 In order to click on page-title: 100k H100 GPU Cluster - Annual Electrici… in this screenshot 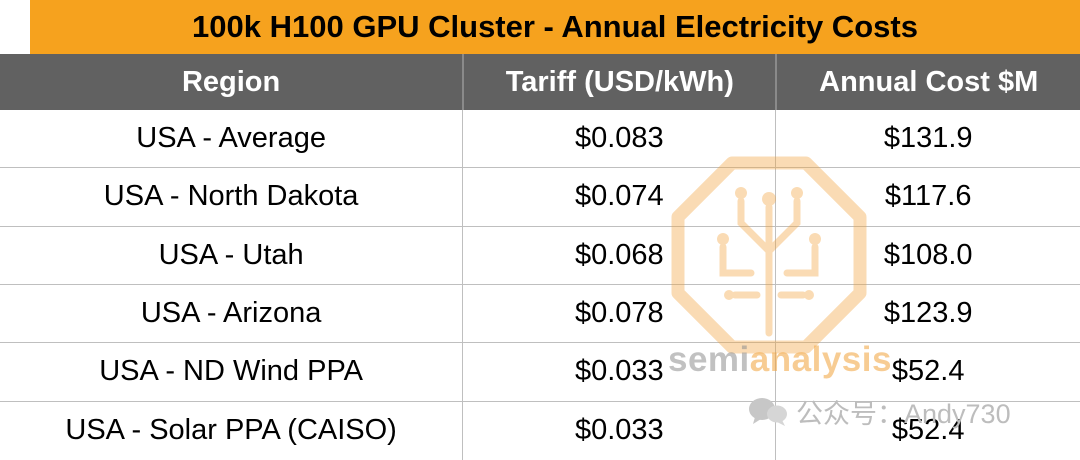, I will do `click(555, 27)`.